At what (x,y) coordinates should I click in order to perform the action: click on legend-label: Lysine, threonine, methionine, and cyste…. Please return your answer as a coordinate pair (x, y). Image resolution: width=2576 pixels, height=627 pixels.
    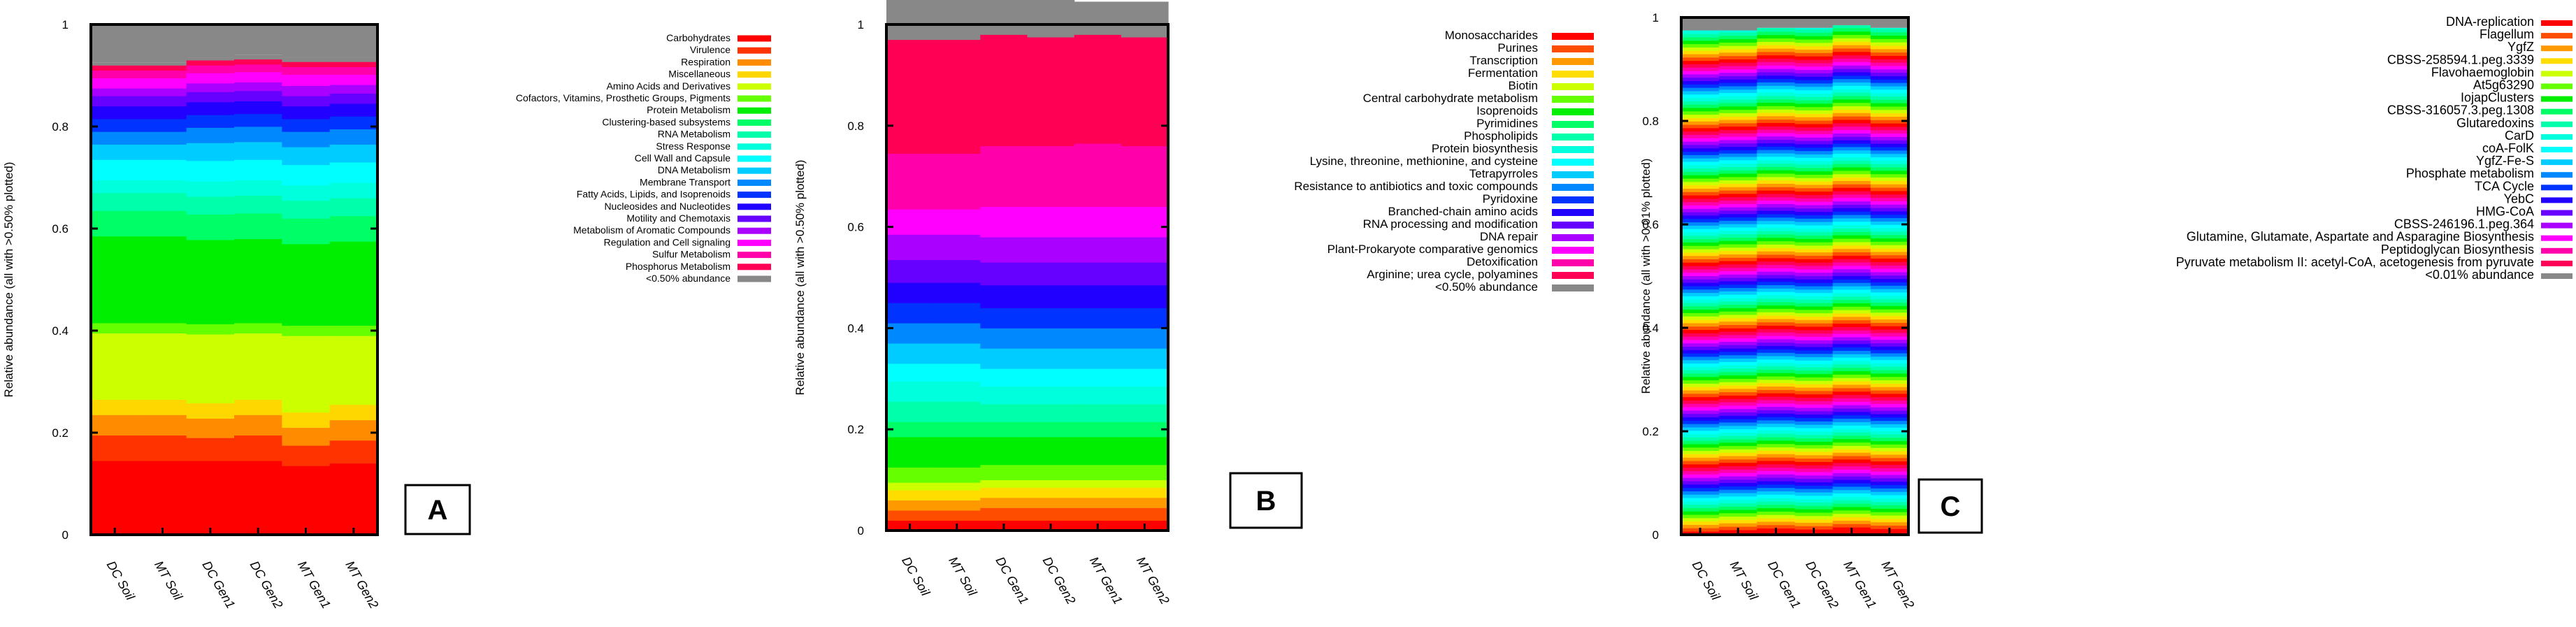
    Looking at the image, I should click on (1424, 161).